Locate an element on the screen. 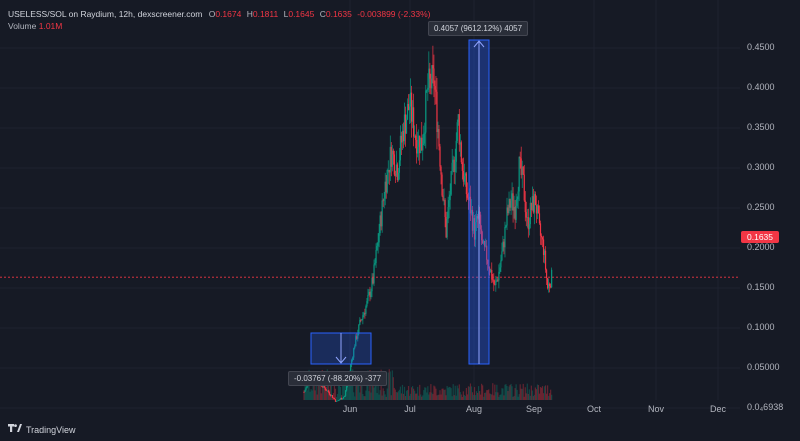  close-key: C is located at coordinates (322, 14).